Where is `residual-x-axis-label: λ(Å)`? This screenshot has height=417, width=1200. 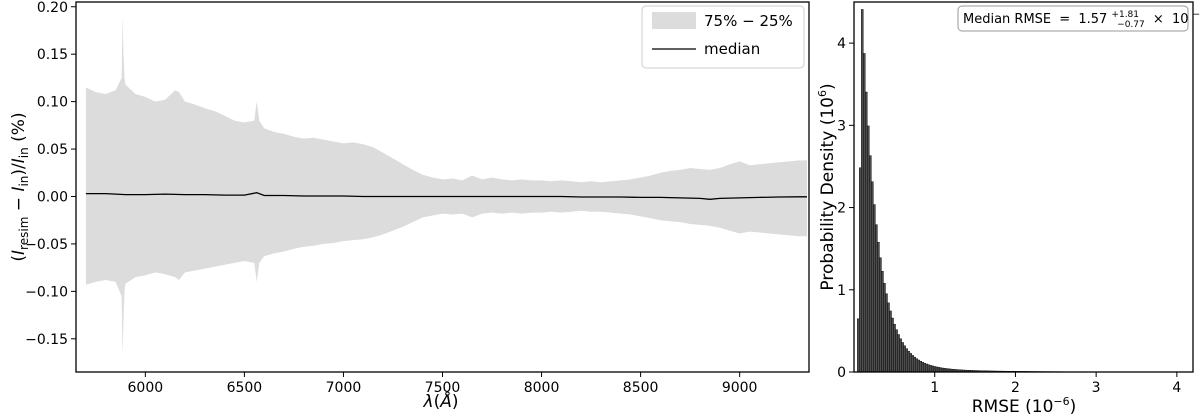 residual-x-axis-label: λ(Å) is located at coordinates (441, 401).